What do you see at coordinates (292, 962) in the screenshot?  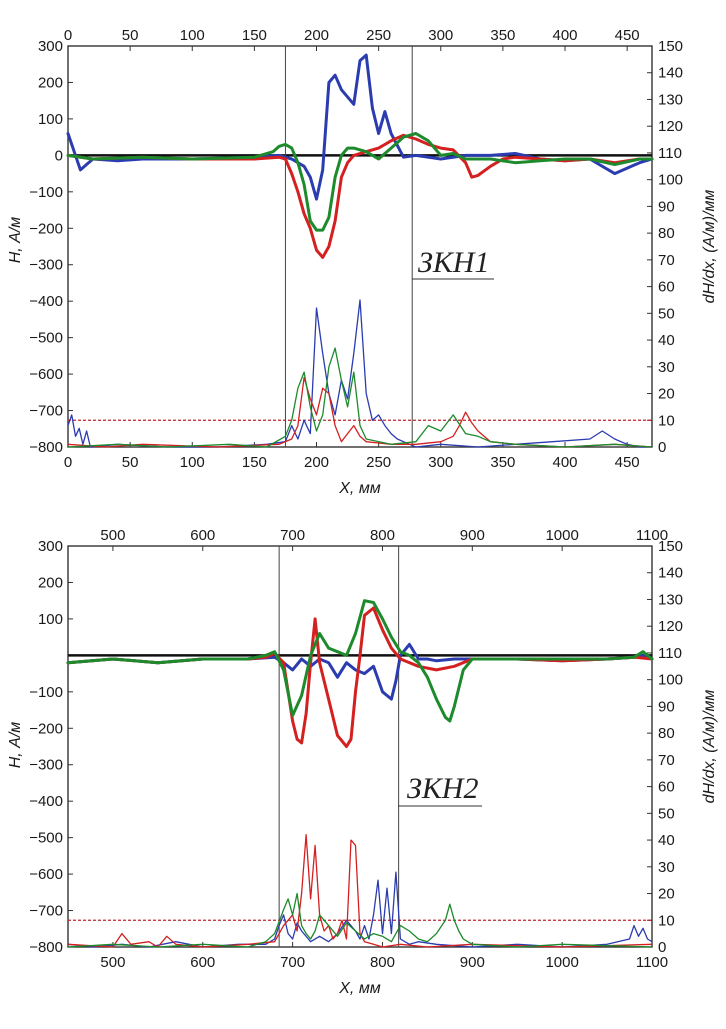 I see `x-tick-label-bottom: 700` at bounding box center [292, 962].